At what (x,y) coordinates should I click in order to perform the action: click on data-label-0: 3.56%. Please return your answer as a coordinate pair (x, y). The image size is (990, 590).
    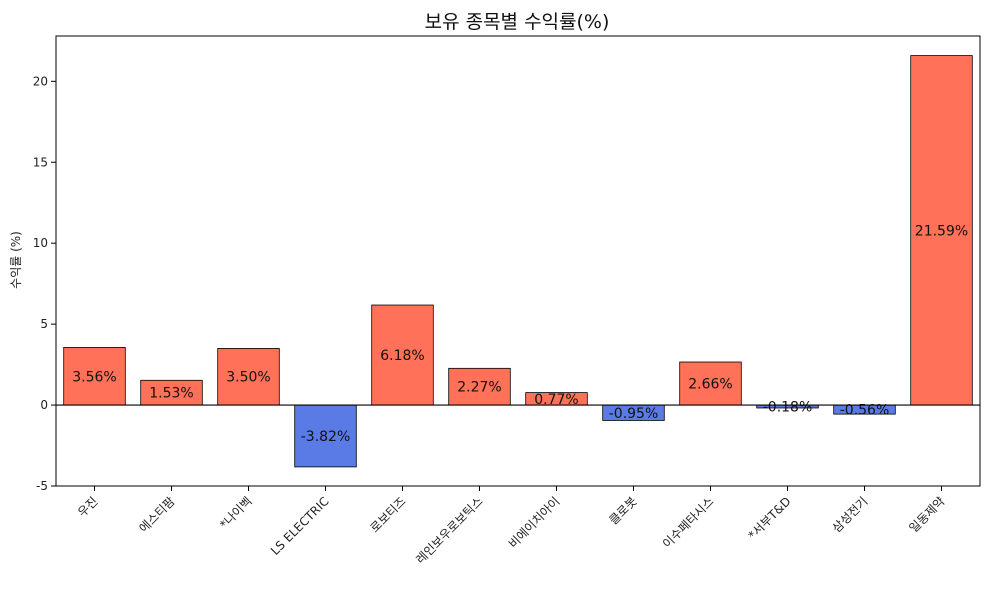
    Looking at the image, I should click on (94, 377).